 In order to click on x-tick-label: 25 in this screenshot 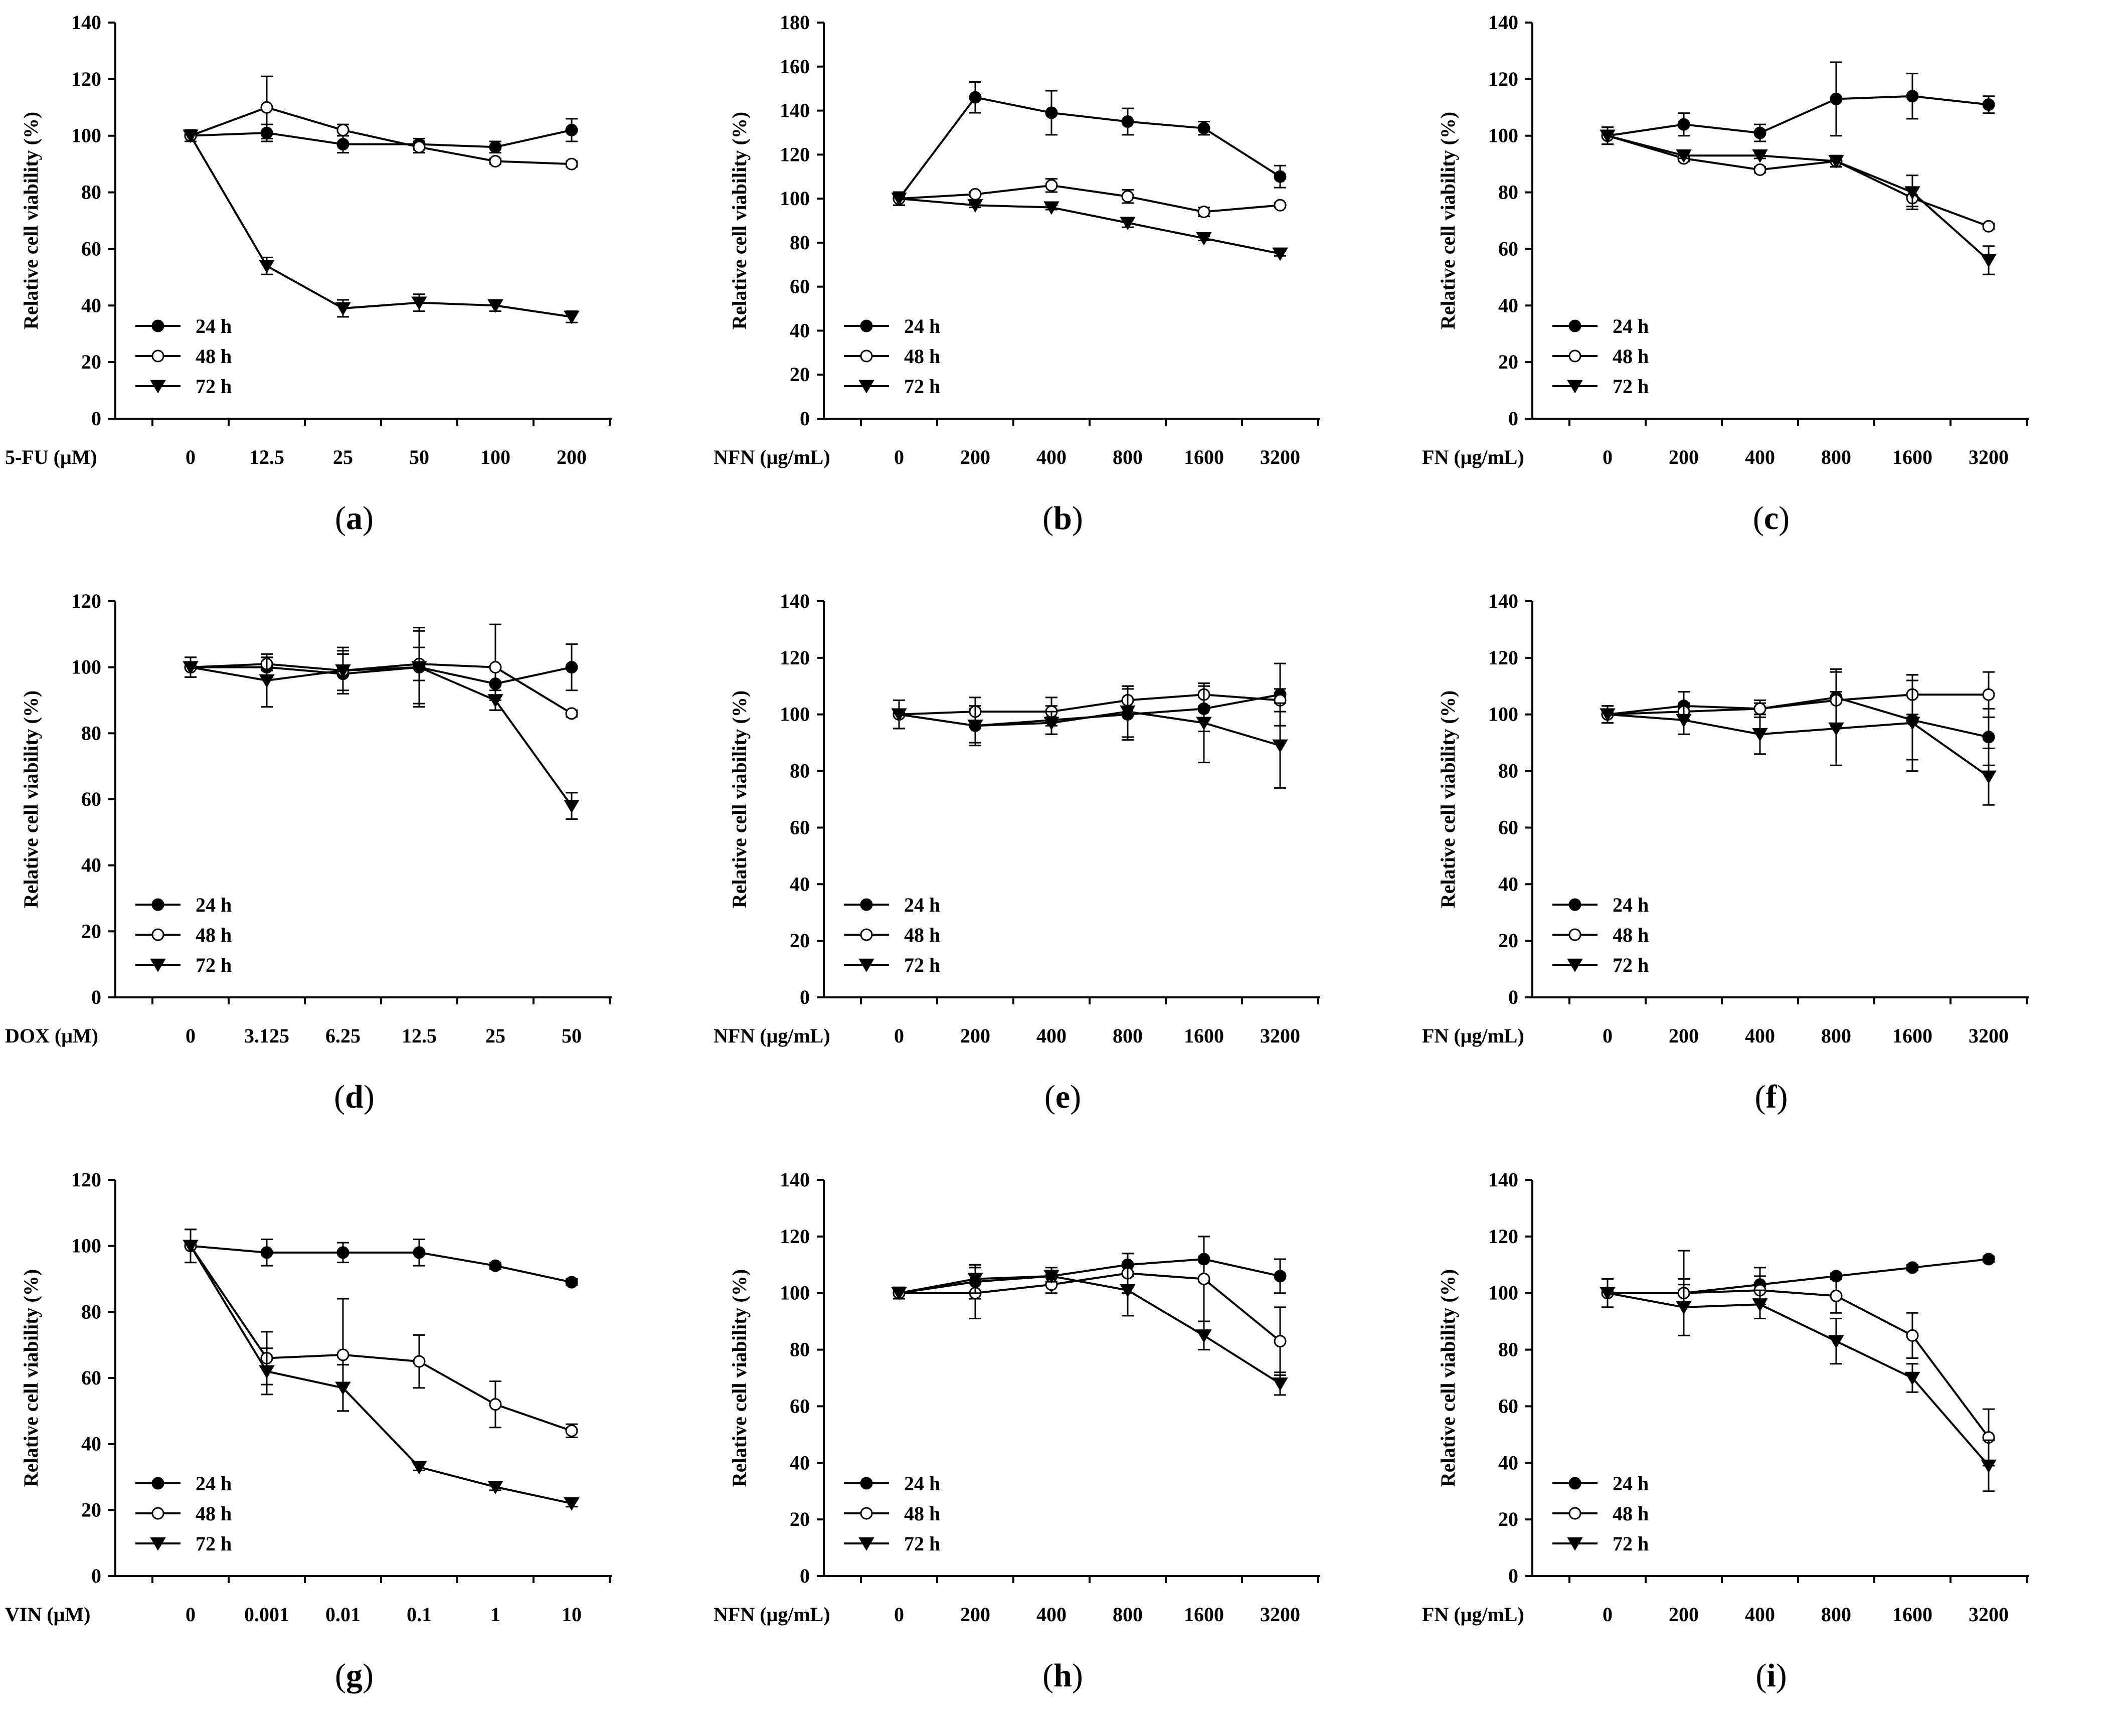, I will do `click(343, 457)`.